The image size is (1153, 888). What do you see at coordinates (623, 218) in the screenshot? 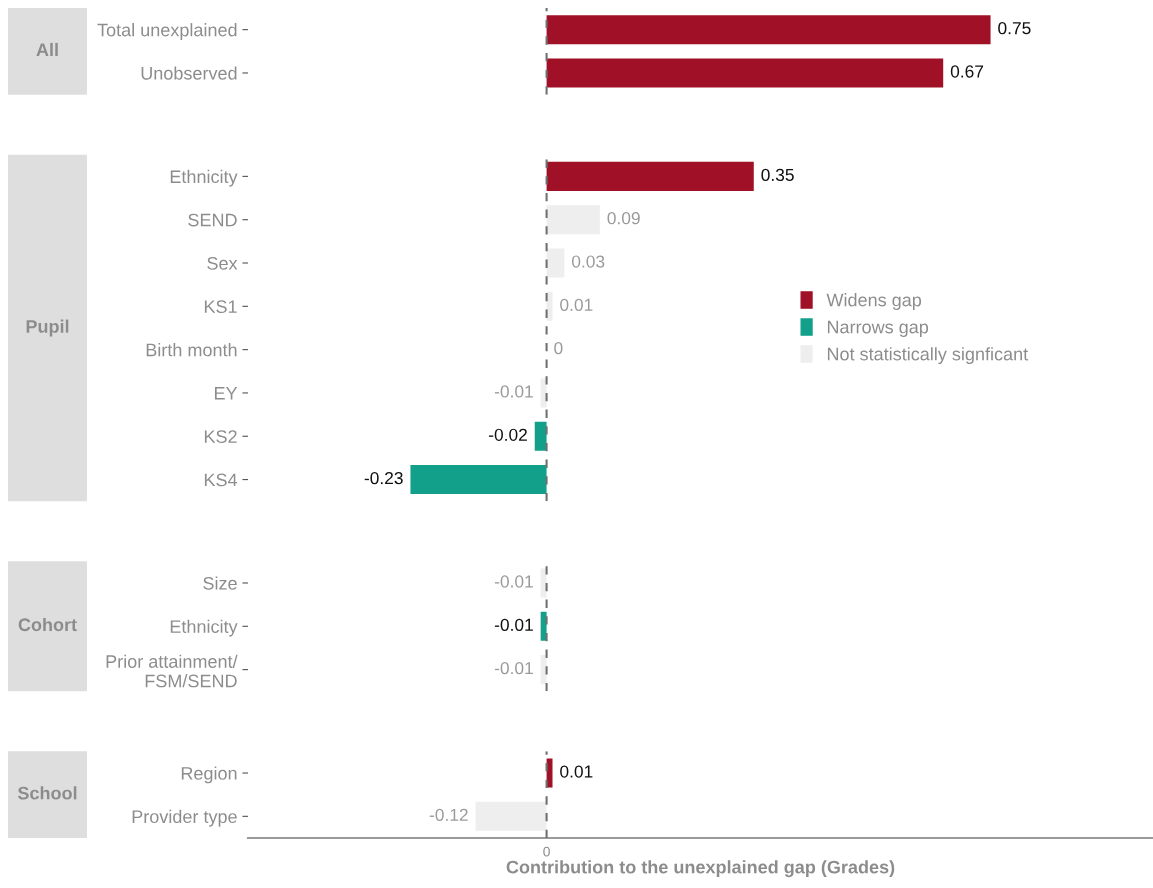
I see `data-label: 0.09` at bounding box center [623, 218].